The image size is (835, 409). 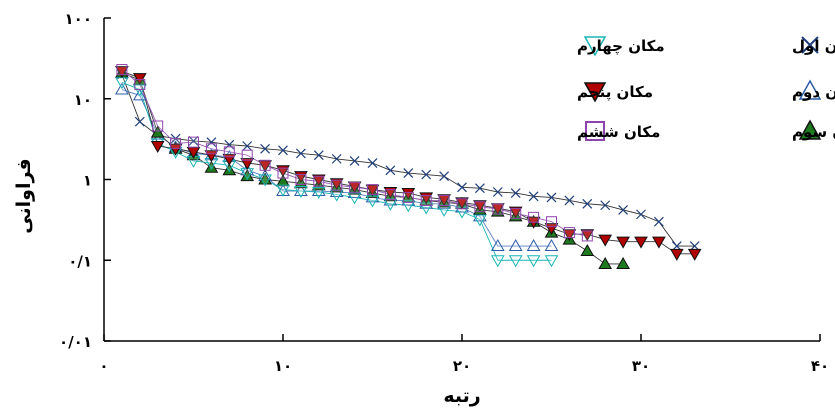 I want to click on legend-label: مکان دوم, so click(x=813, y=92).